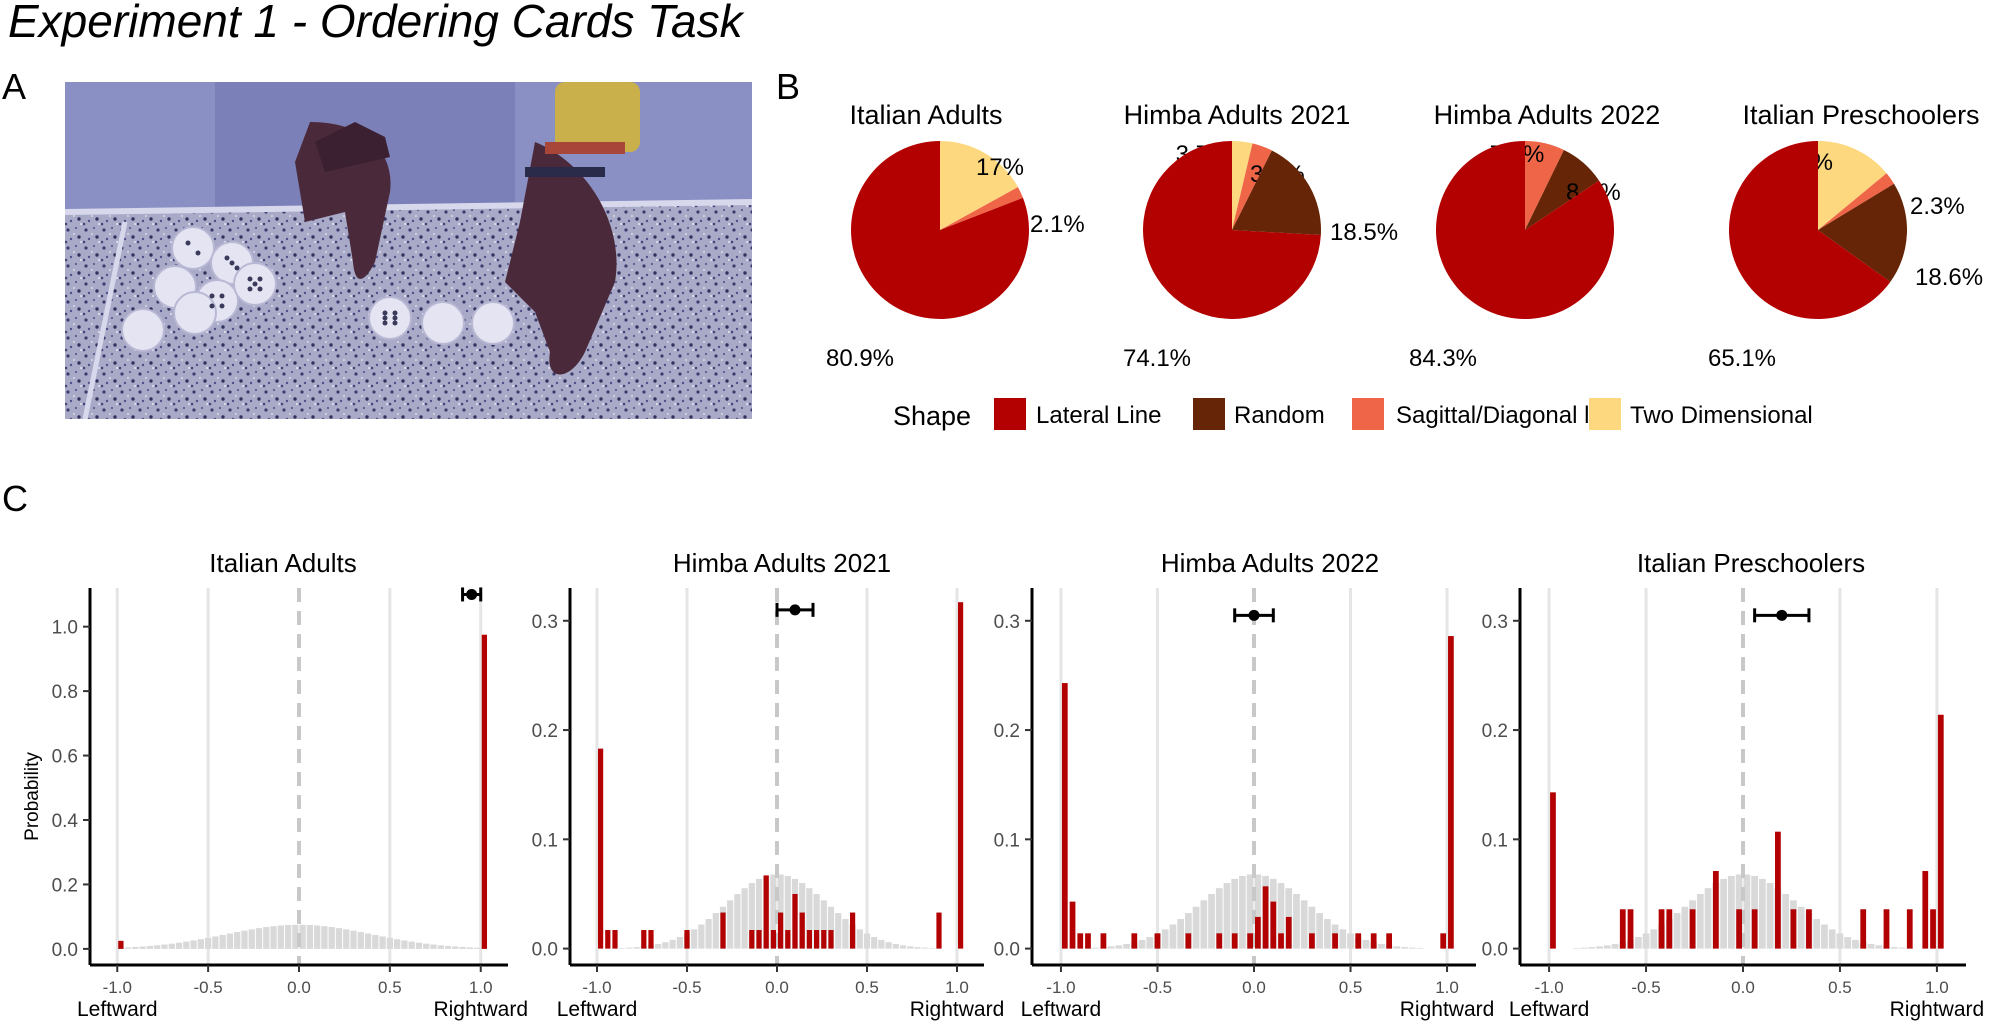 This screenshot has width=1994, height=1028. What do you see at coordinates (932, 416) in the screenshot?
I see `legend-title: Shape` at bounding box center [932, 416].